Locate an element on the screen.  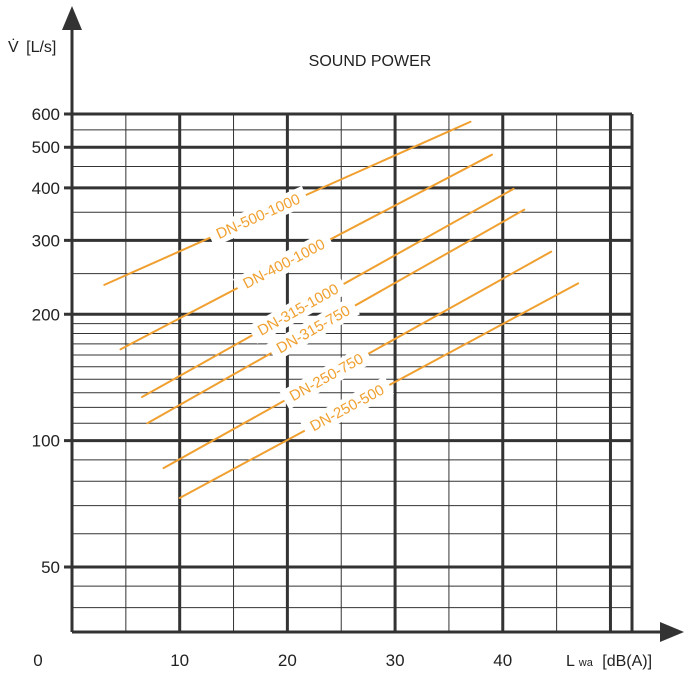
series-label: DN-400-1000 is located at coordinates (284, 264).